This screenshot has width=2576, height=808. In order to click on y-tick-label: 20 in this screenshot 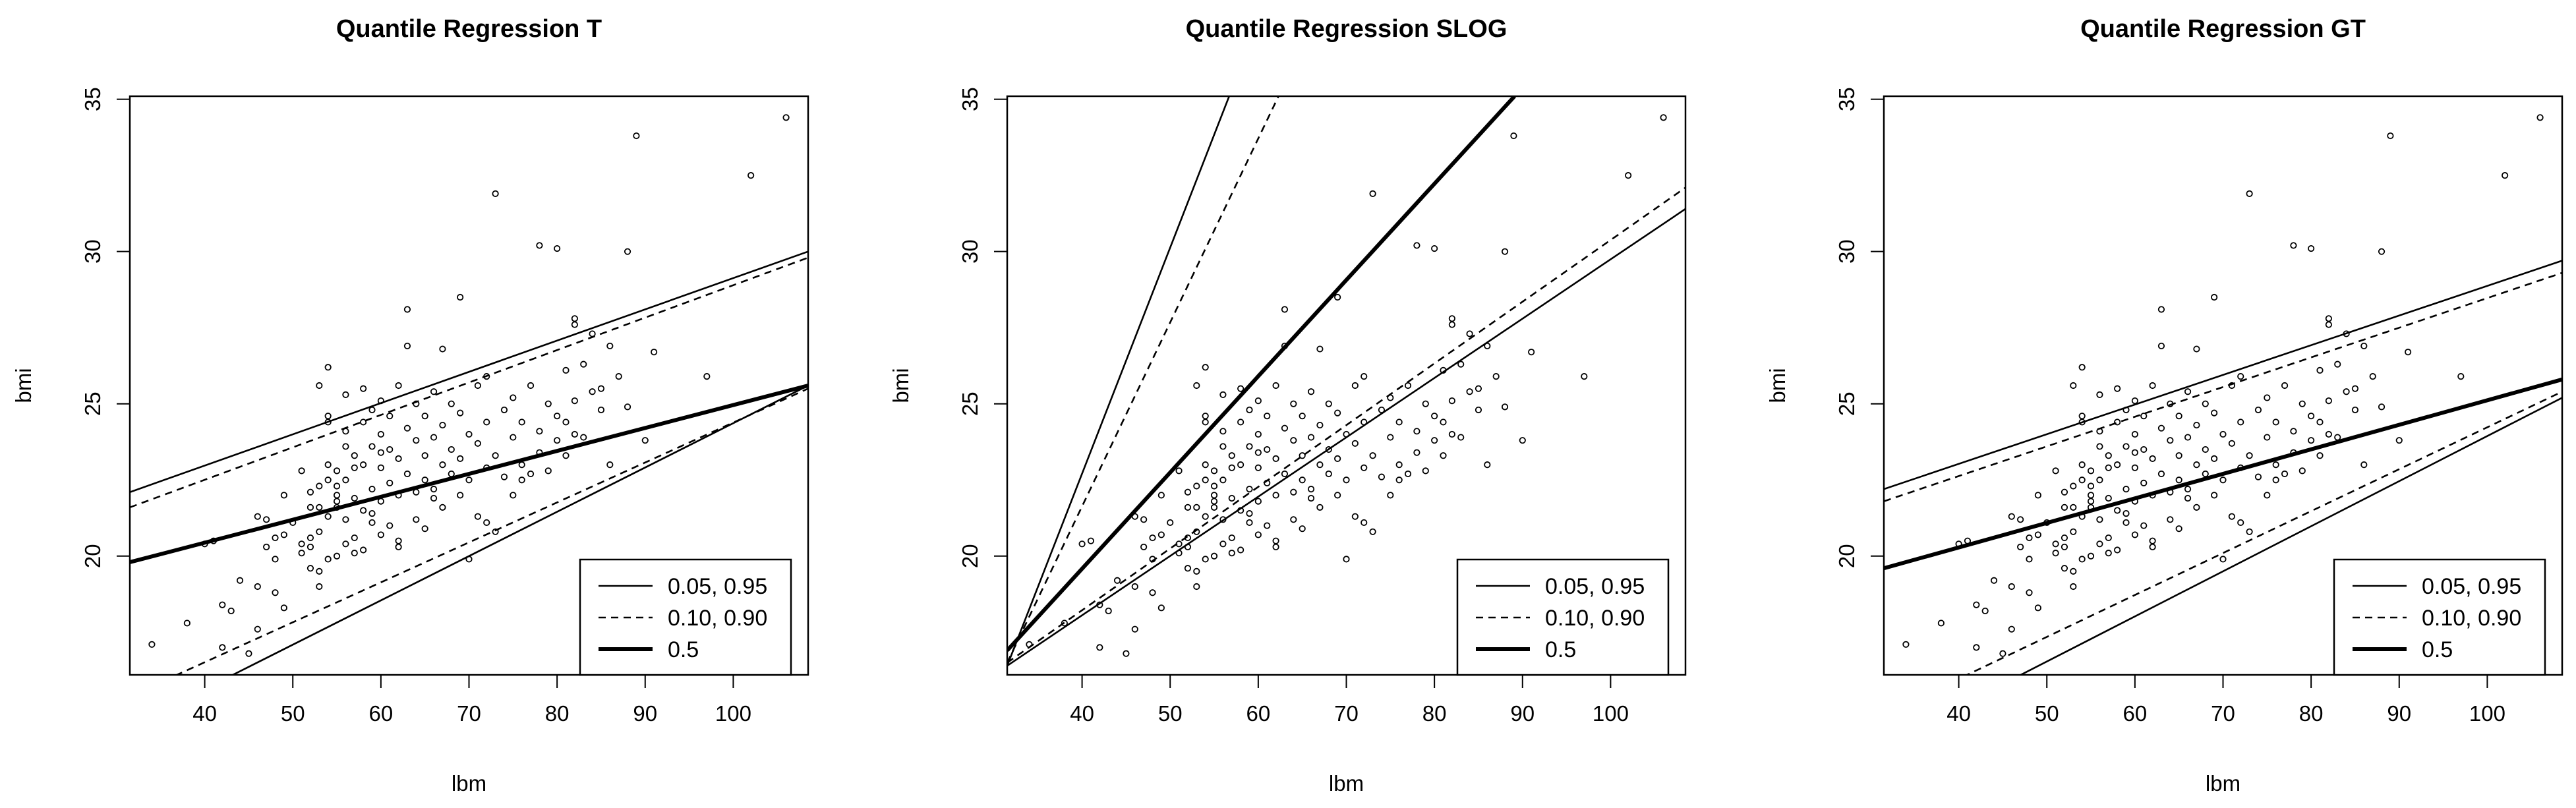, I will do `click(92, 556)`.